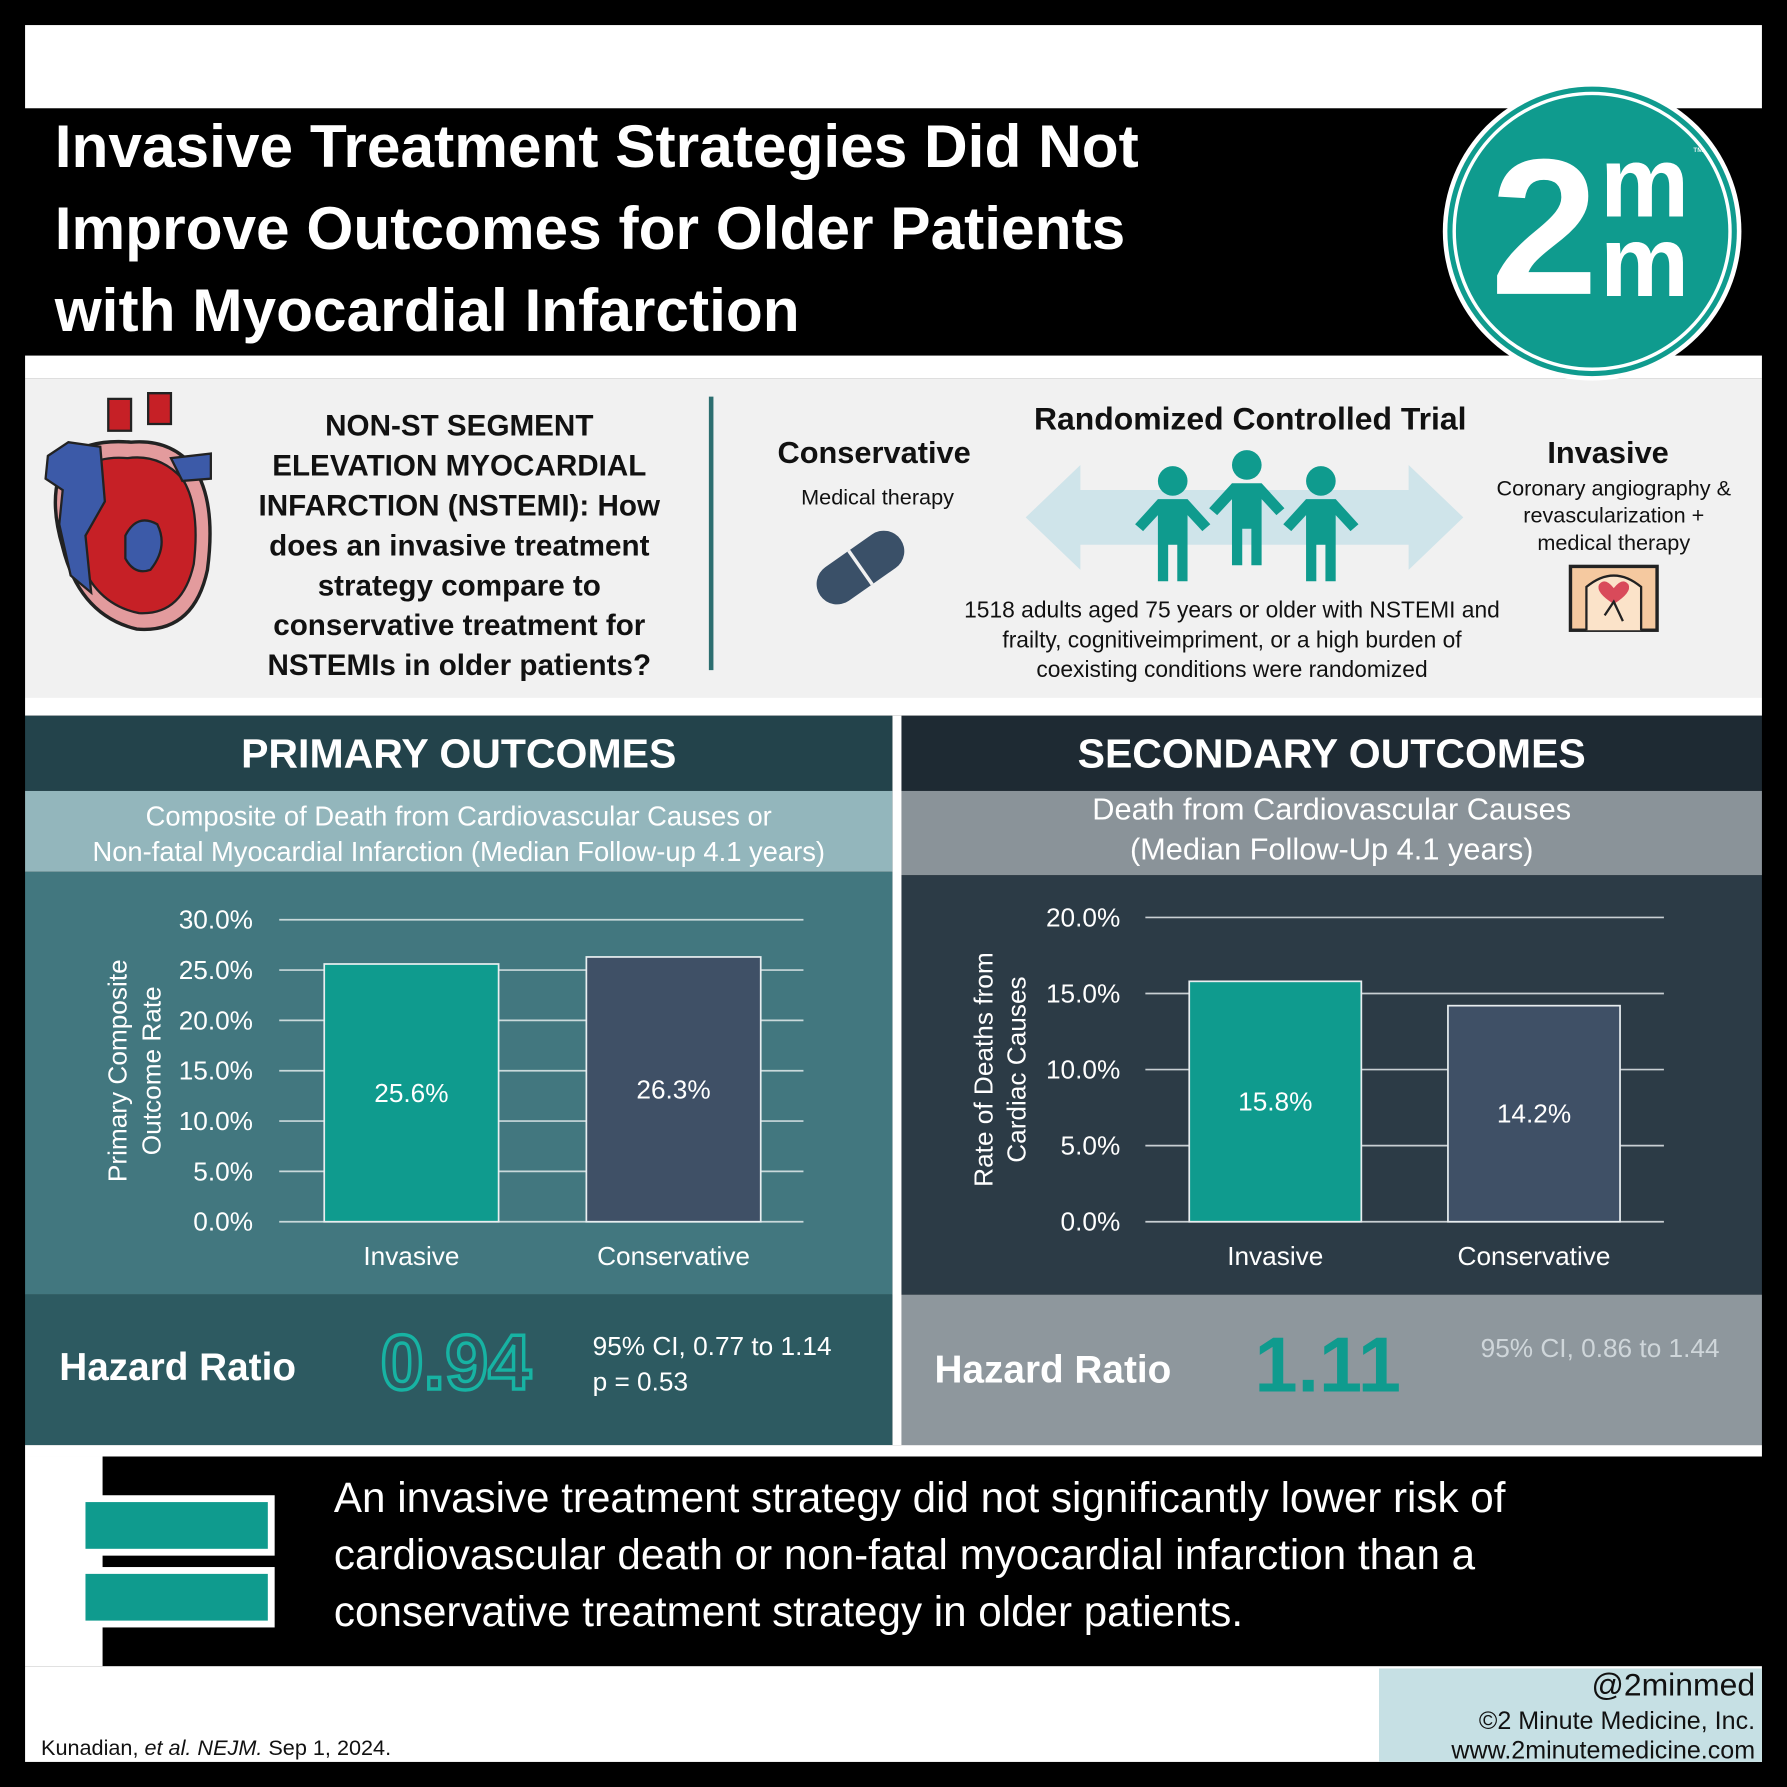 The height and width of the screenshot is (1787, 1787). Describe the element at coordinates (117, 1070) in the screenshot. I see `y-axis-label: Primary Composite` at that location.